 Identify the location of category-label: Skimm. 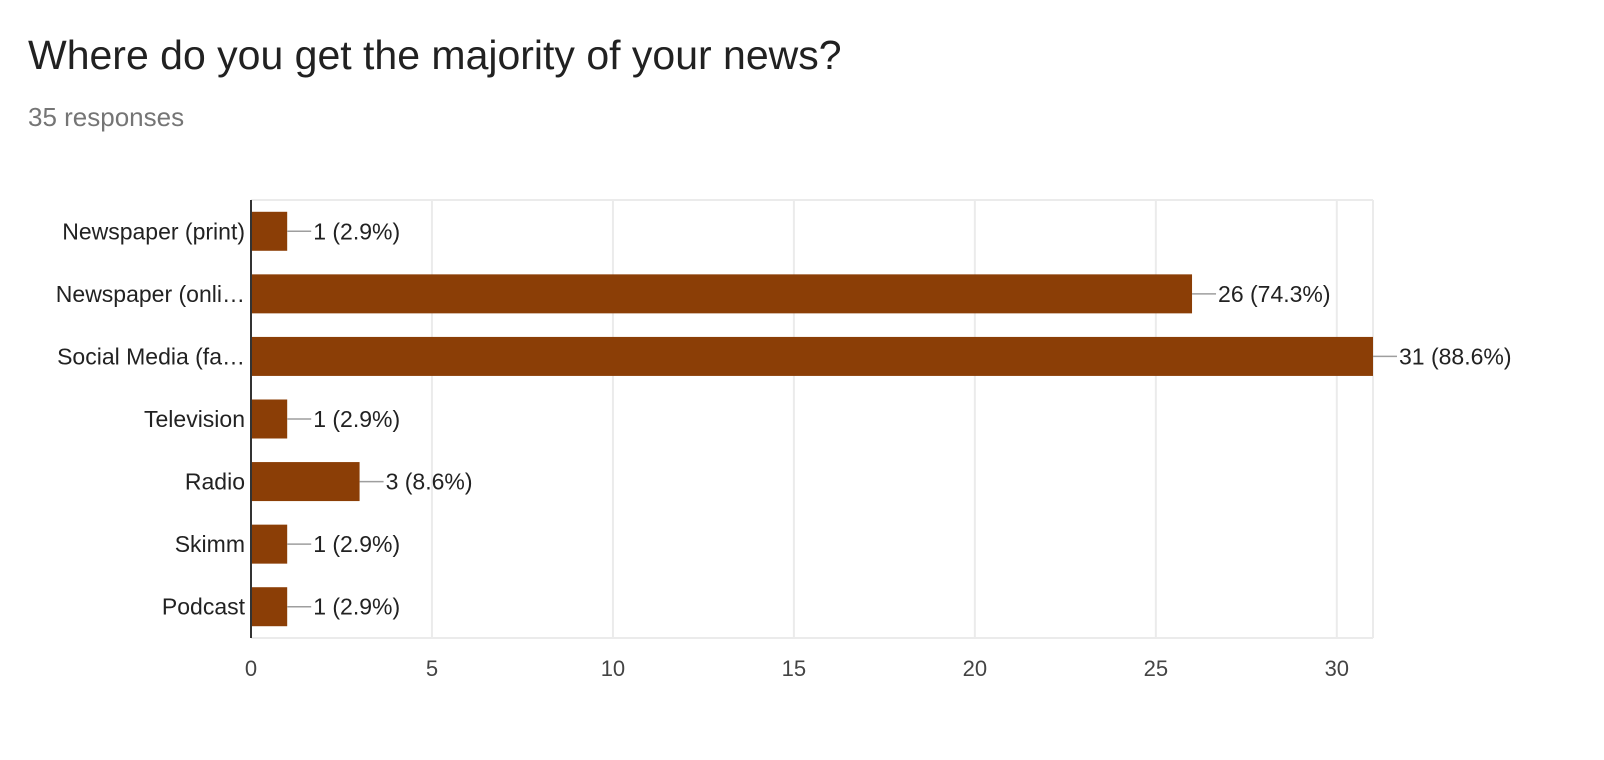
(210, 544).